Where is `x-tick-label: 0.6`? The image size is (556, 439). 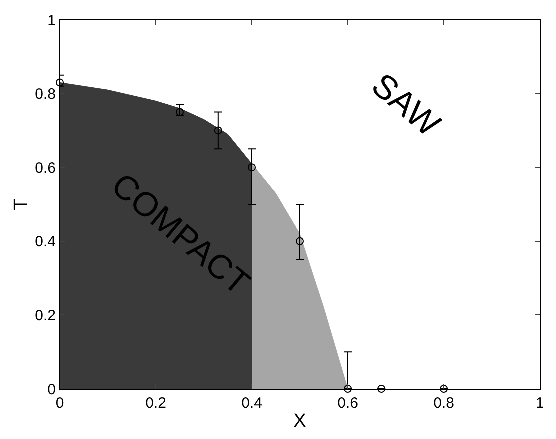 x-tick-label: 0.6 is located at coordinates (348, 403).